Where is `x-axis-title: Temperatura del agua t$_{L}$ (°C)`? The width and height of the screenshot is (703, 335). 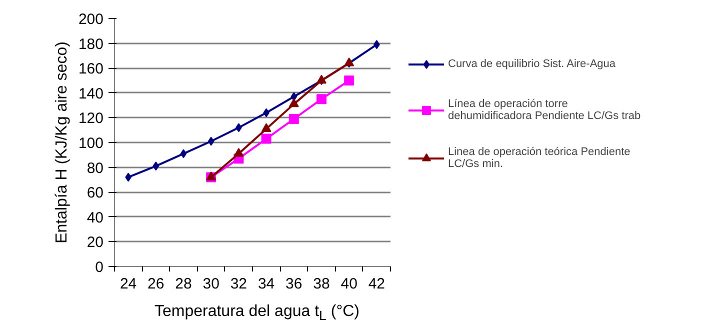
x-axis-title: Temperatura del agua t$_{L}$ (°C) is located at coordinates (257, 314).